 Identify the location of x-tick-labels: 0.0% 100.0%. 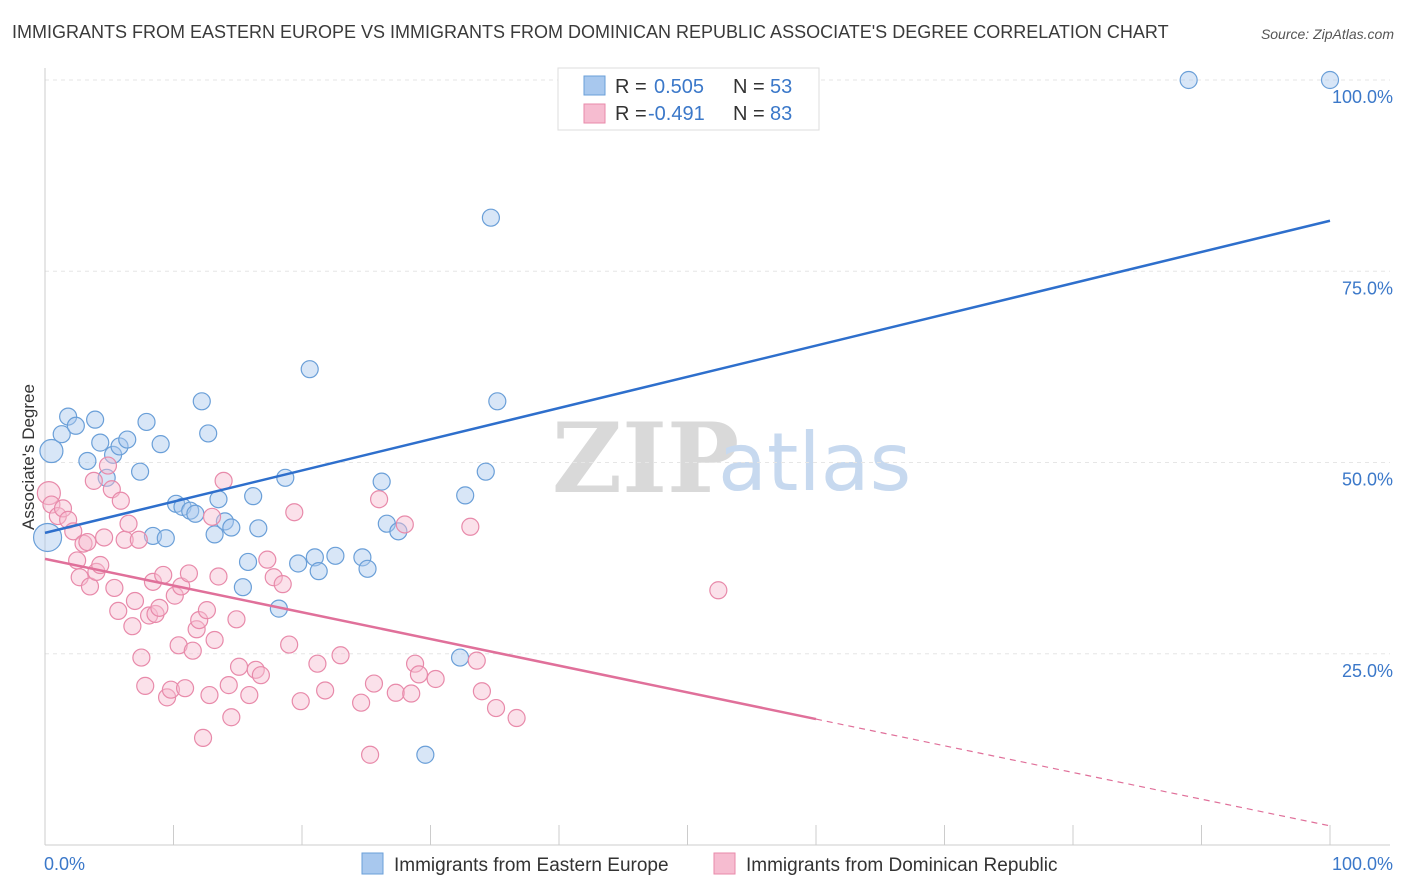
(718, 864).